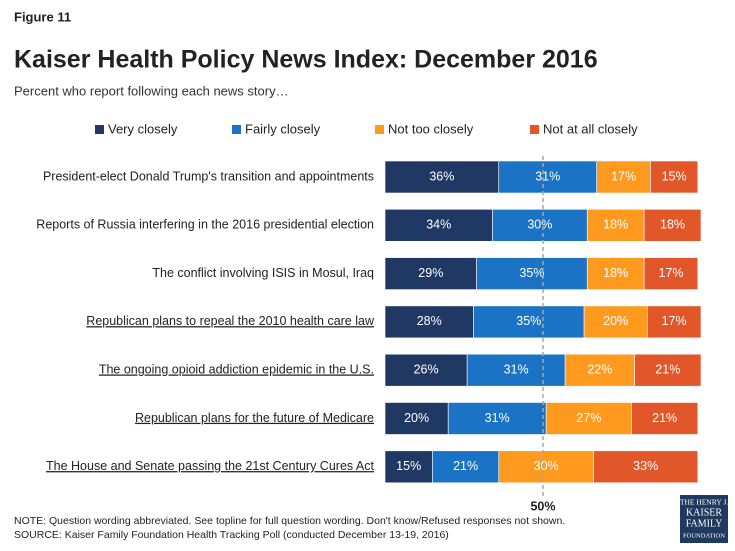 This screenshot has height=551, width=735. I want to click on value-label: 36%, so click(441, 176).